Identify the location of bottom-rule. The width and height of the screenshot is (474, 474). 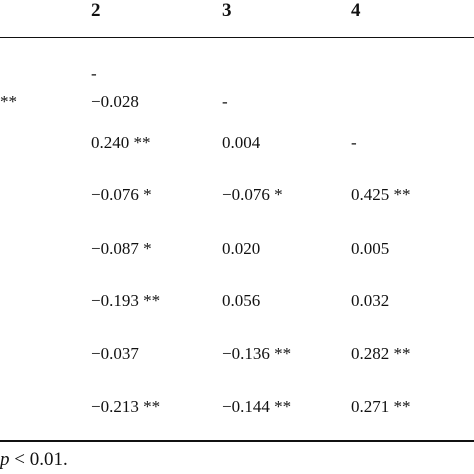
(237, 441).